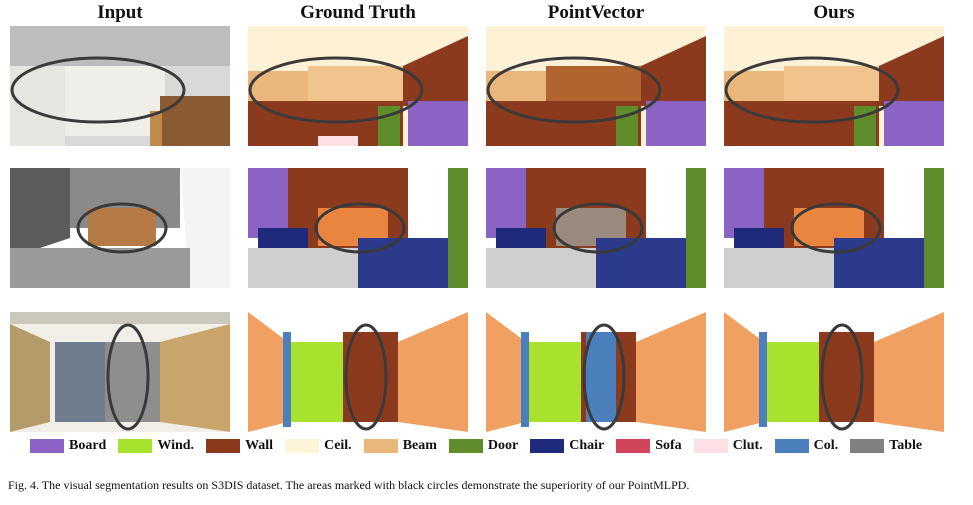 The image size is (973, 505). What do you see at coordinates (596, 86) in the screenshot?
I see `row1-pointvector-image` at bounding box center [596, 86].